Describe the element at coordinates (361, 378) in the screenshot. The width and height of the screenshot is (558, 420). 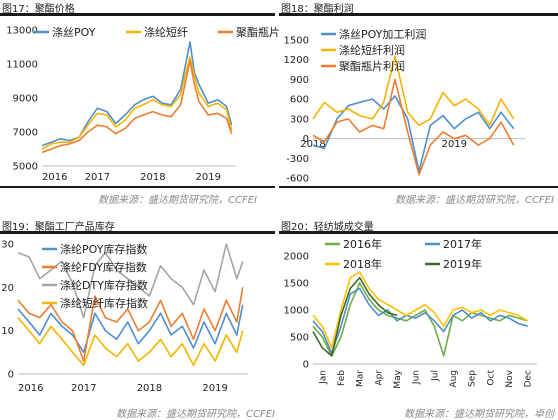
I see `x-tick-label: Mar` at that location.